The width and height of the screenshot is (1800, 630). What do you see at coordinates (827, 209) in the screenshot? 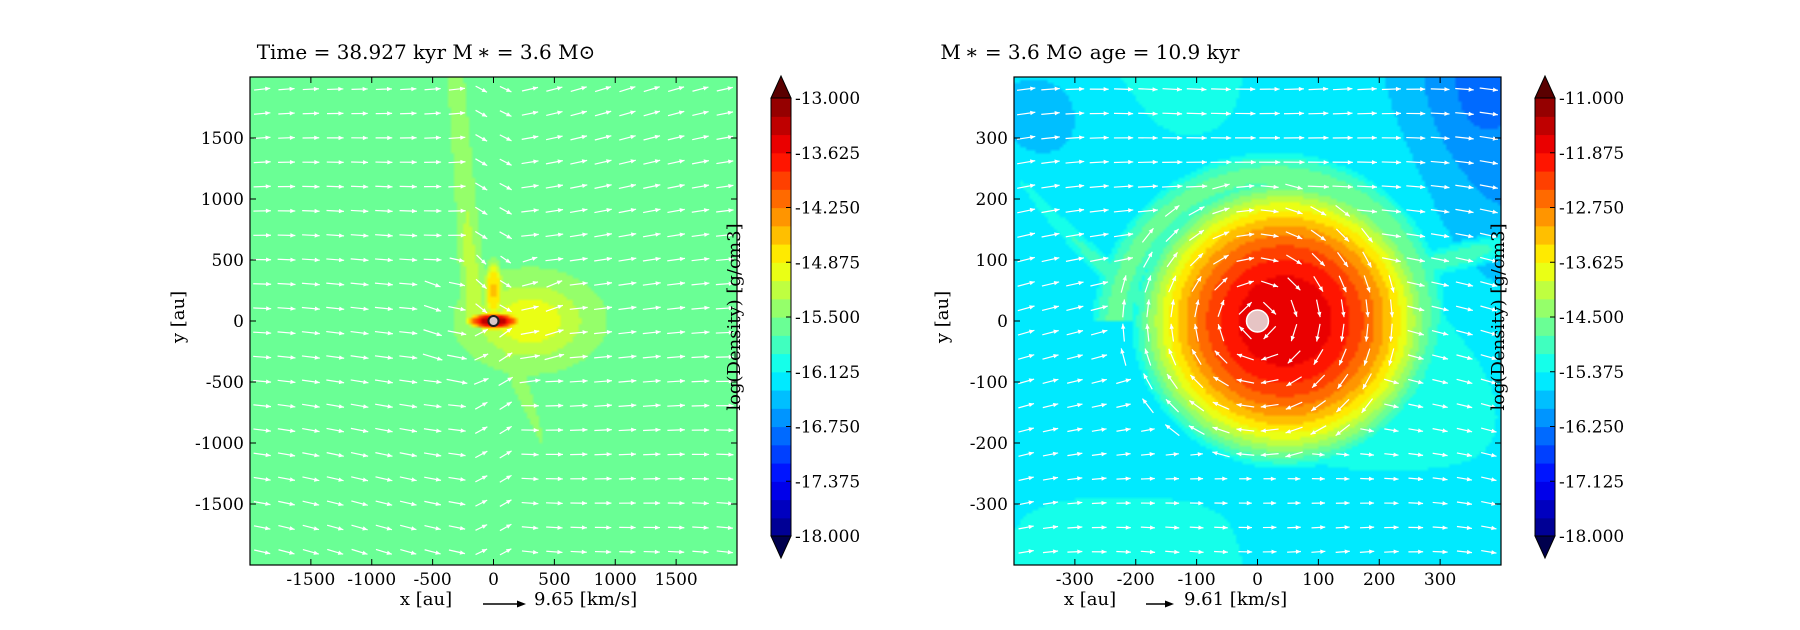
I see `colorbar-tick-label: -14.250` at bounding box center [827, 209].